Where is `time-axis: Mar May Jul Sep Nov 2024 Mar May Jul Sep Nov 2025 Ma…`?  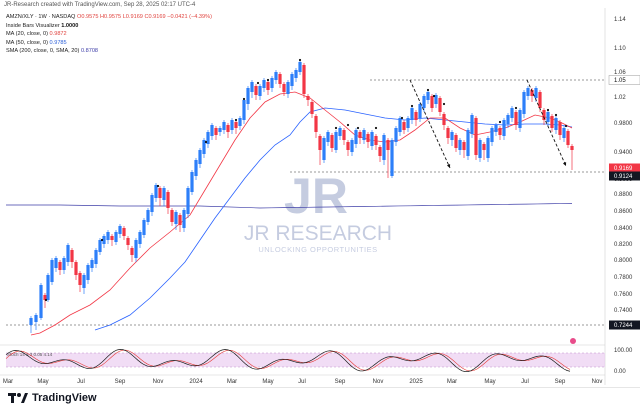 time-axis: Mar May Jul Sep Nov 2024 Mar May Jul Sep Nov 2025 Ma… is located at coordinates (302, 379).